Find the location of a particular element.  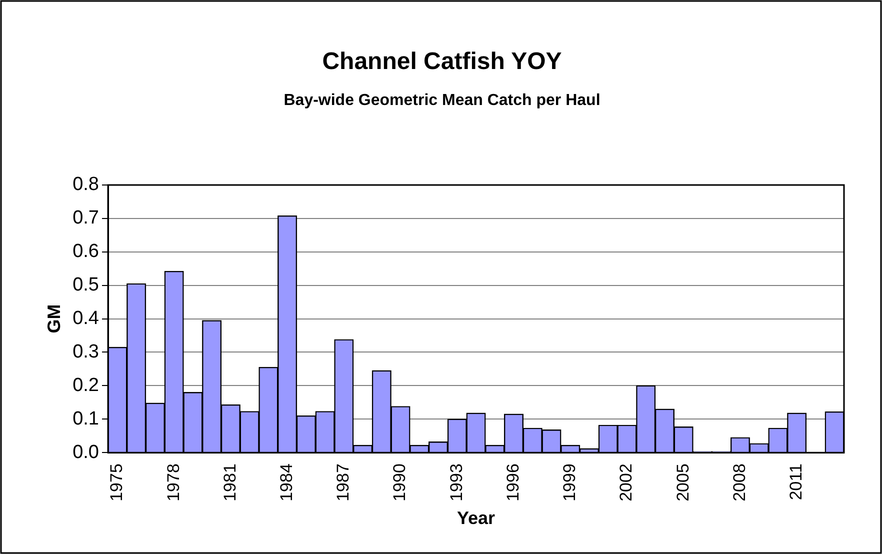

x-tick-label: 1990 is located at coordinates (400, 483).